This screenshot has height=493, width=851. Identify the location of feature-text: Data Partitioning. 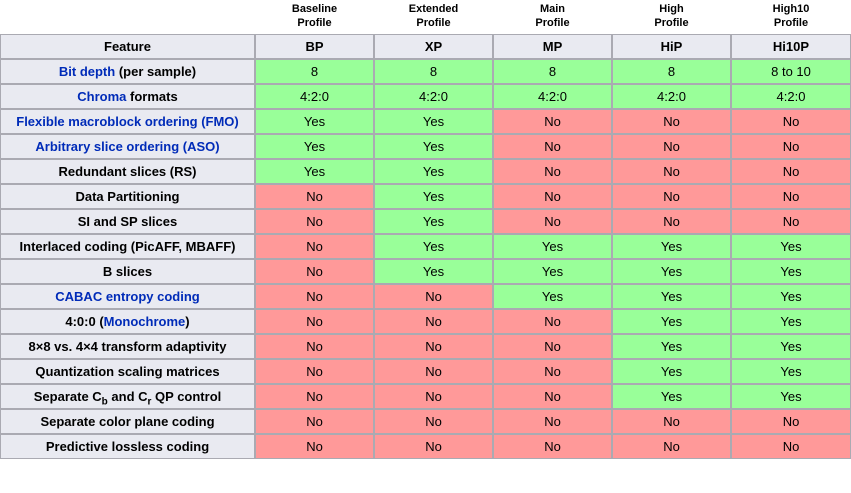
(127, 196).